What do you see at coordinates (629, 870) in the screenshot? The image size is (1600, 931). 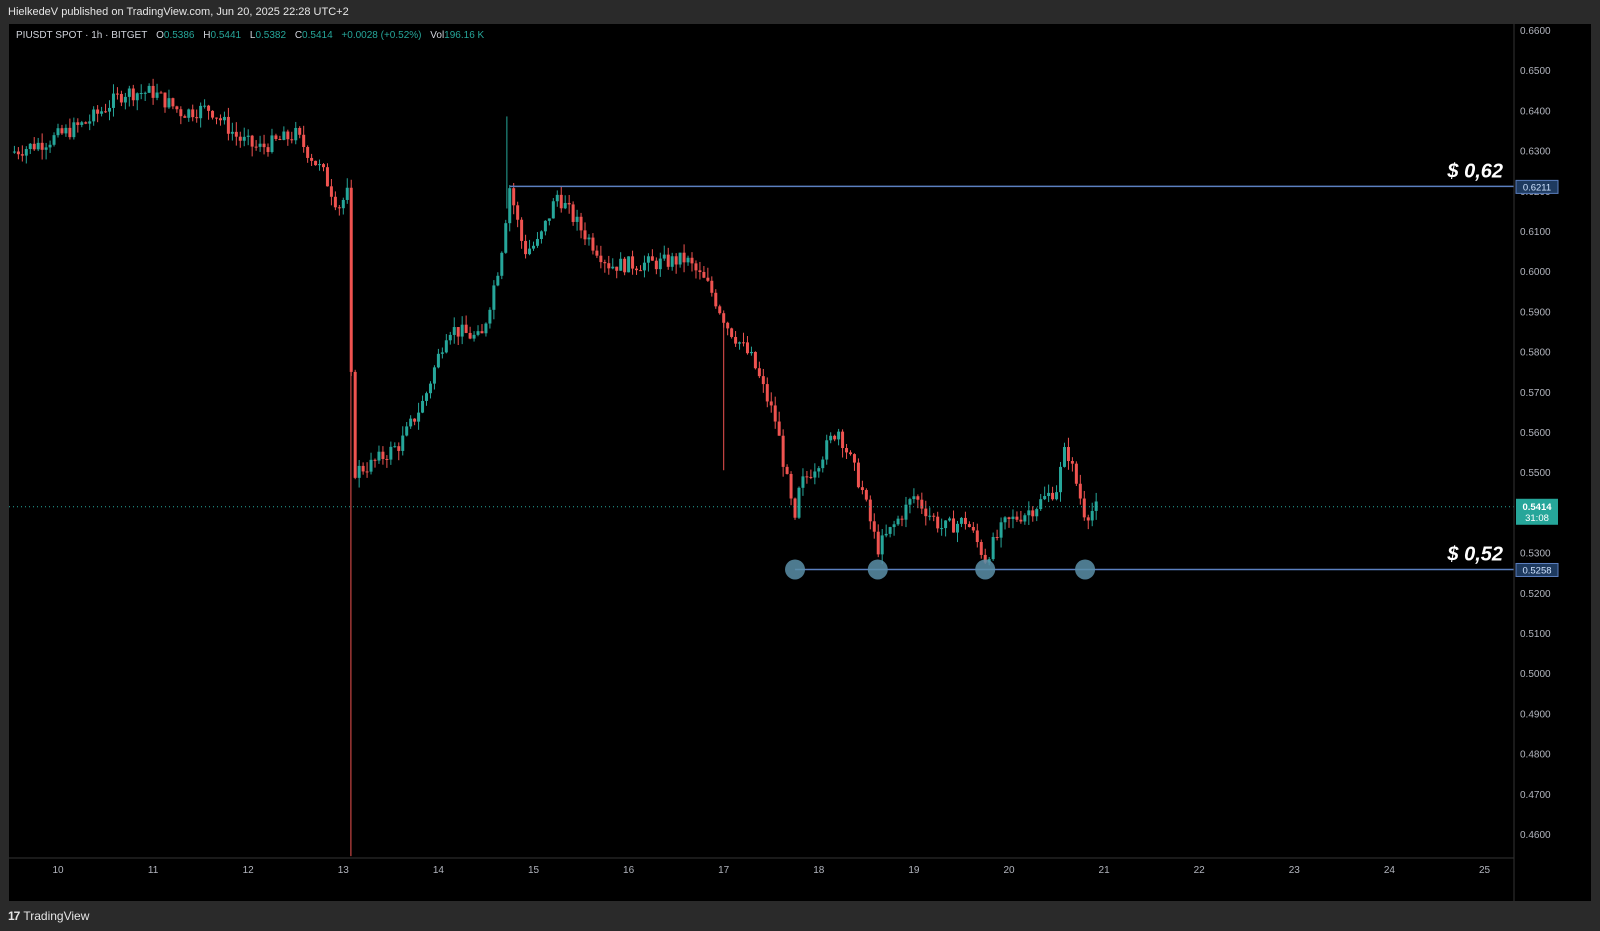 I see `x-tick-label: 16` at bounding box center [629, 870].